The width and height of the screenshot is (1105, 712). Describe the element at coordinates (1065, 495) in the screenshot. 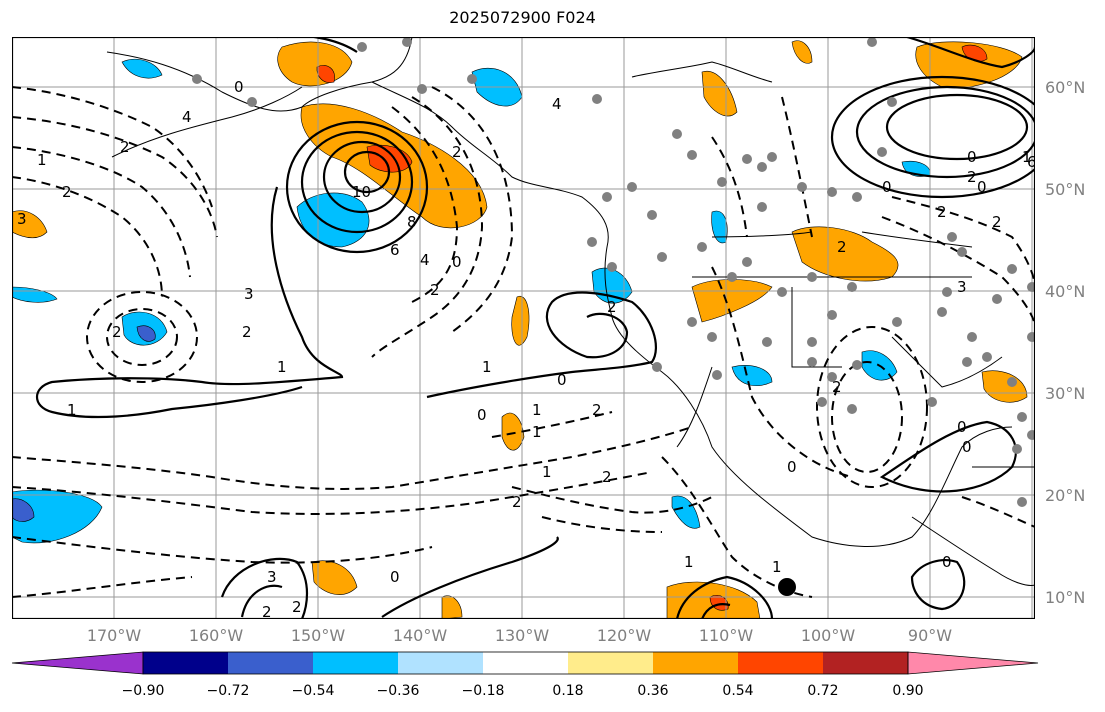

I see `lat-label-20n: 20°N` at that location.